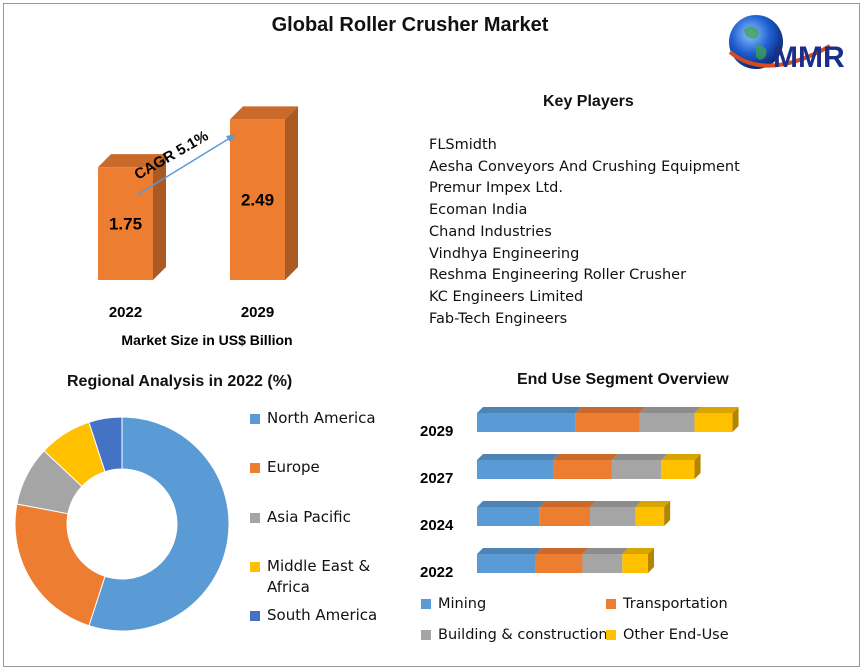 The height and width of the screenshot is (671, 865). What do you see at coordinates (231, 138) in the screenshot?
I see `cagr-arrow-head` at bounding box center [231, 138].